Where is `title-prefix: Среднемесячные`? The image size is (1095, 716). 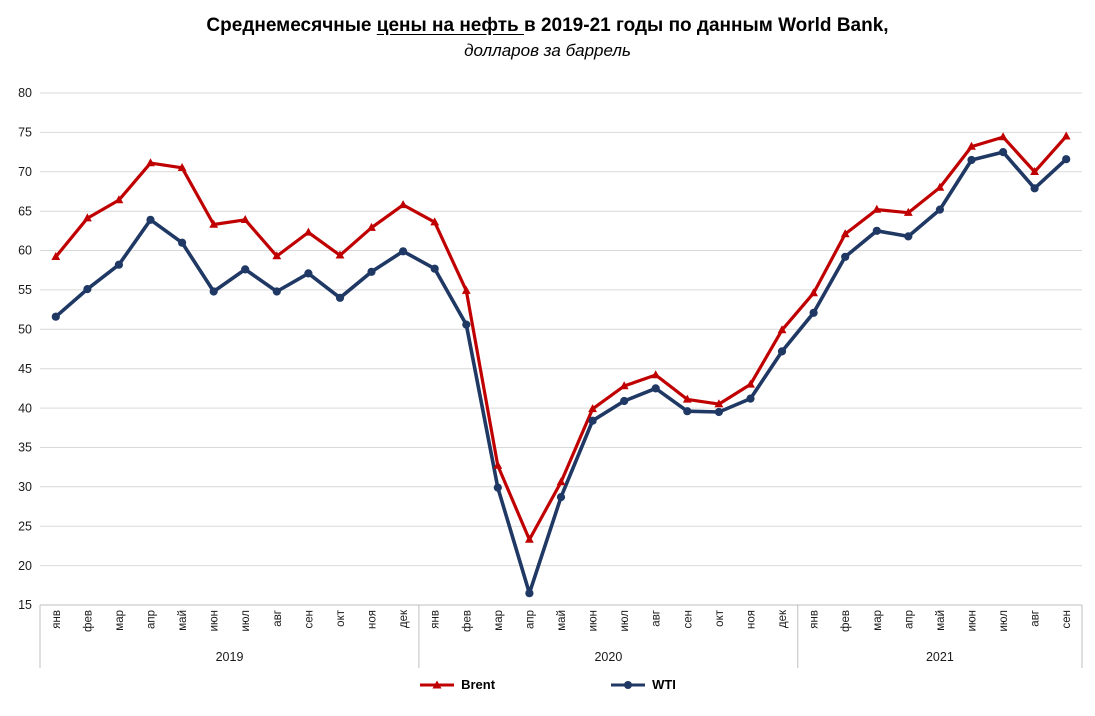 title-prefix: Среднемесячные is located at coordinates (291, 25).